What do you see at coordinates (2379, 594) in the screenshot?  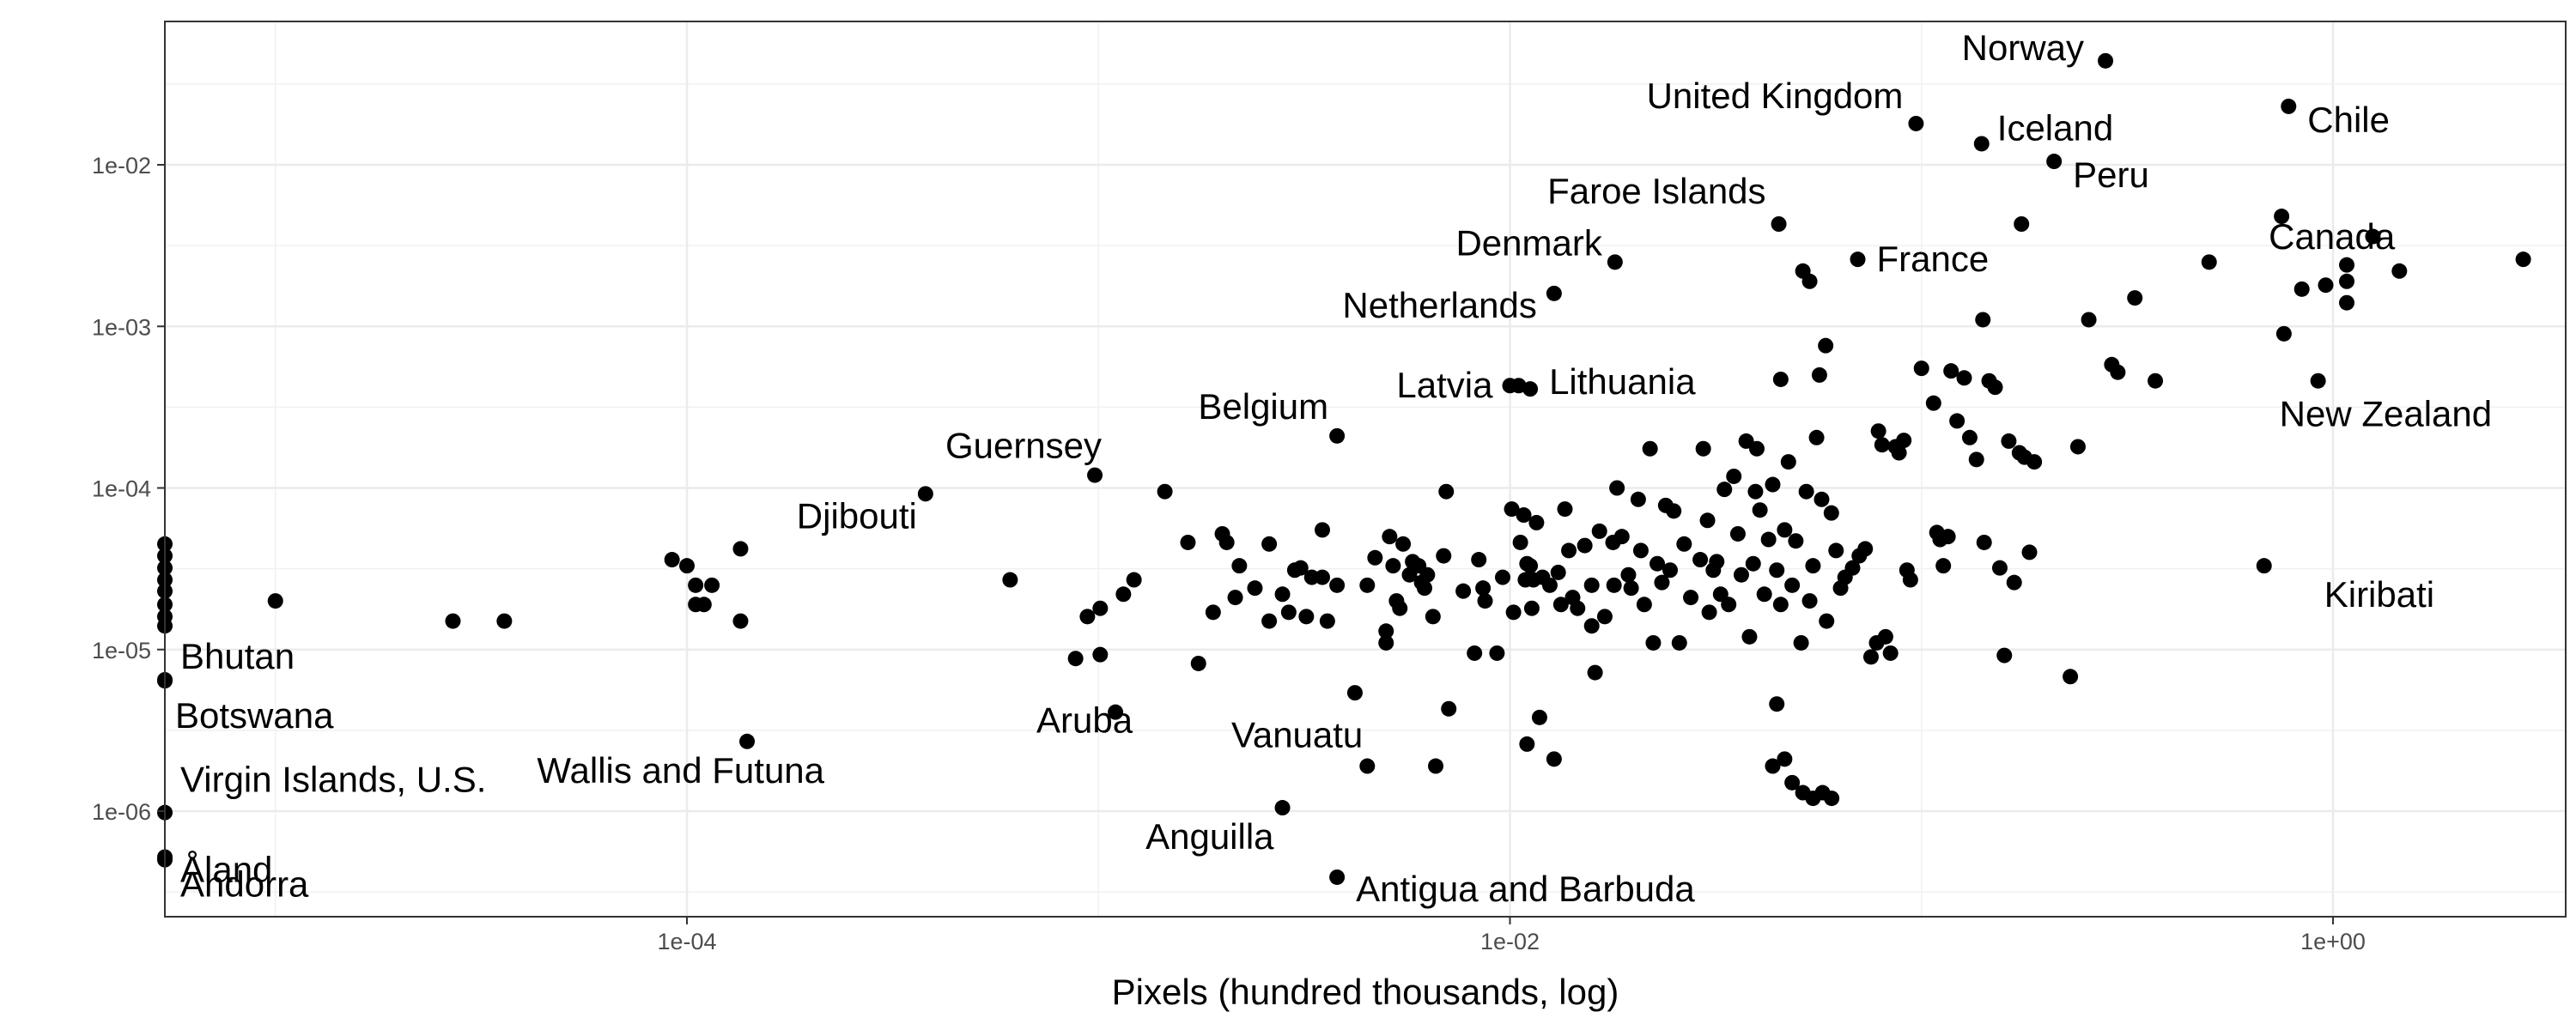 I see `point-label: Kiribati` at bounding box center [2379, 594].